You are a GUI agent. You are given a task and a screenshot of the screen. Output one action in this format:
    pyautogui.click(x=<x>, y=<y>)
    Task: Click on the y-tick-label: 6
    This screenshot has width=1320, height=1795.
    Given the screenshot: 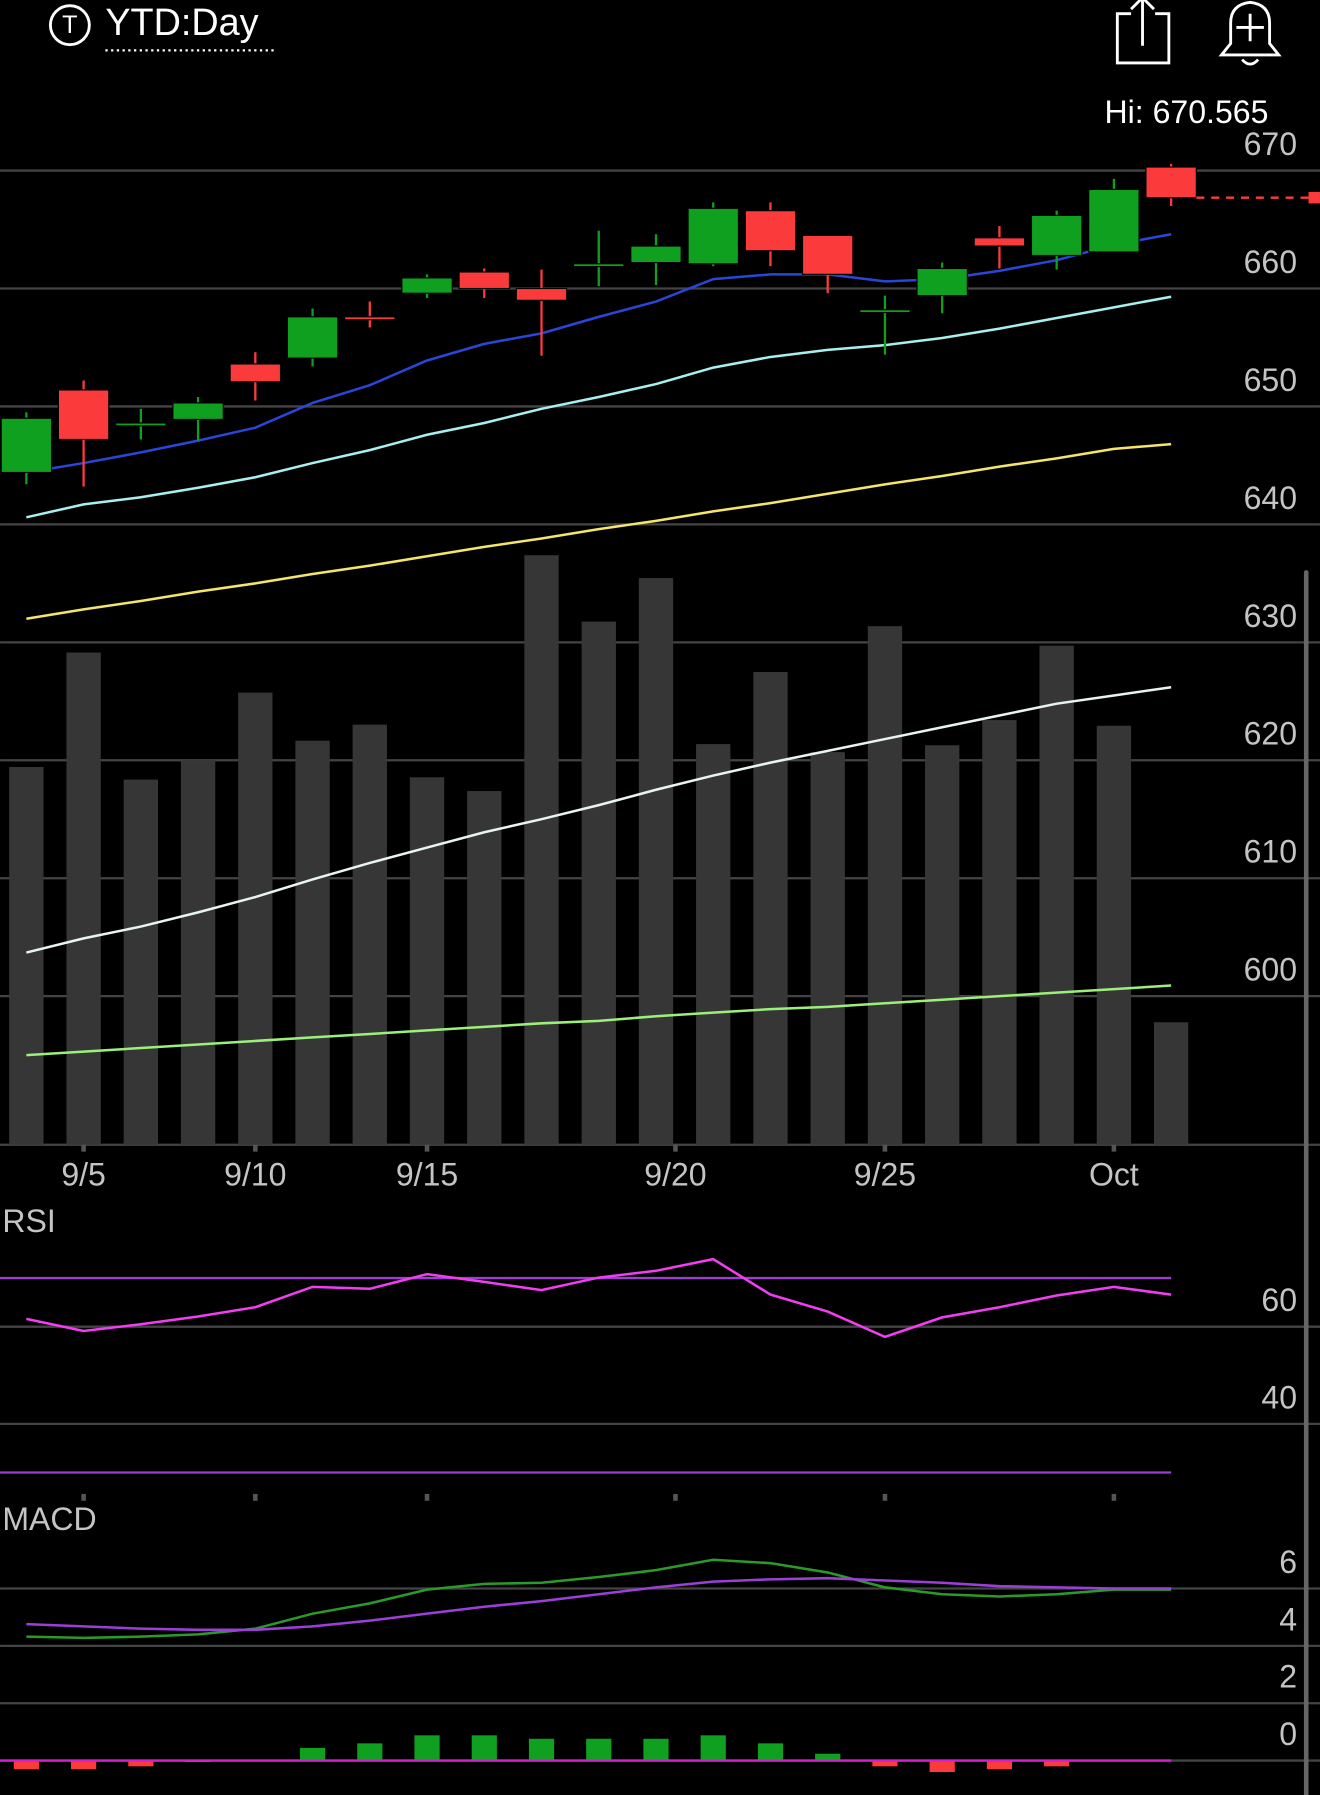 What is the action you would take?
    pyautogui.click(x=1288, y=1562)
    